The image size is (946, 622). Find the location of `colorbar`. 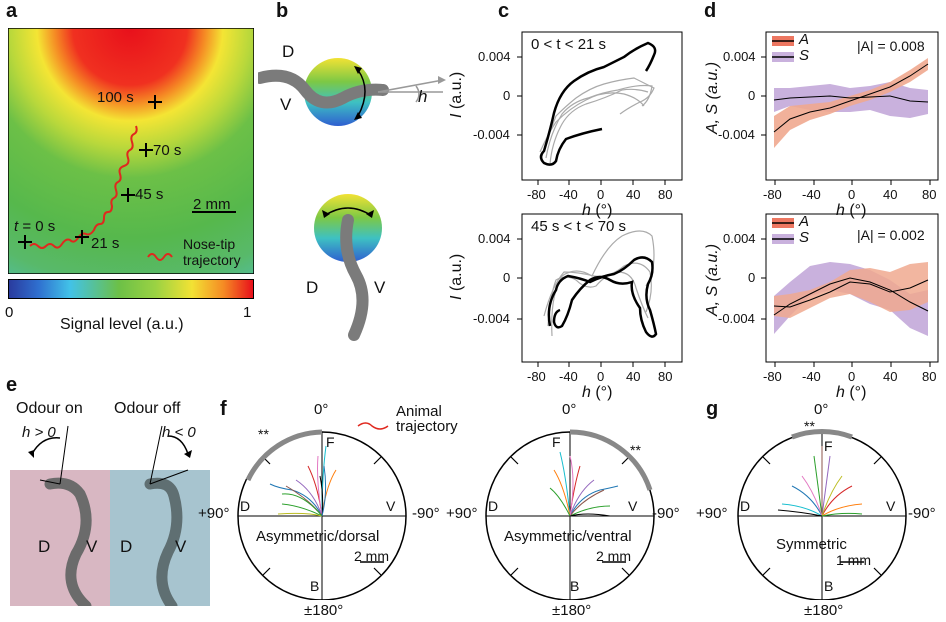

colorbar is located at coordinates (131, 289).